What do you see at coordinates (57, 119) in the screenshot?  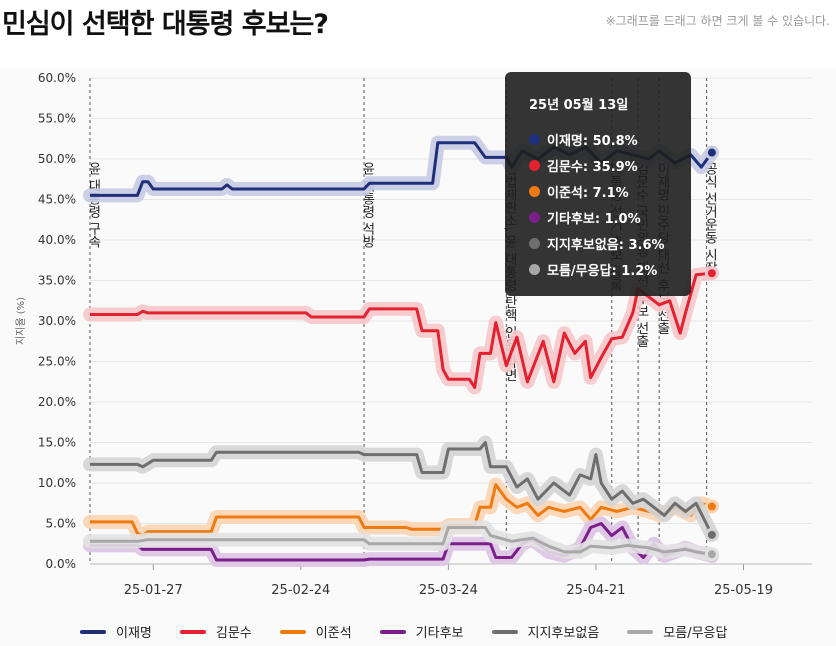 I see `y-tick-label: 55.0%` at bounding box center [57, 119].